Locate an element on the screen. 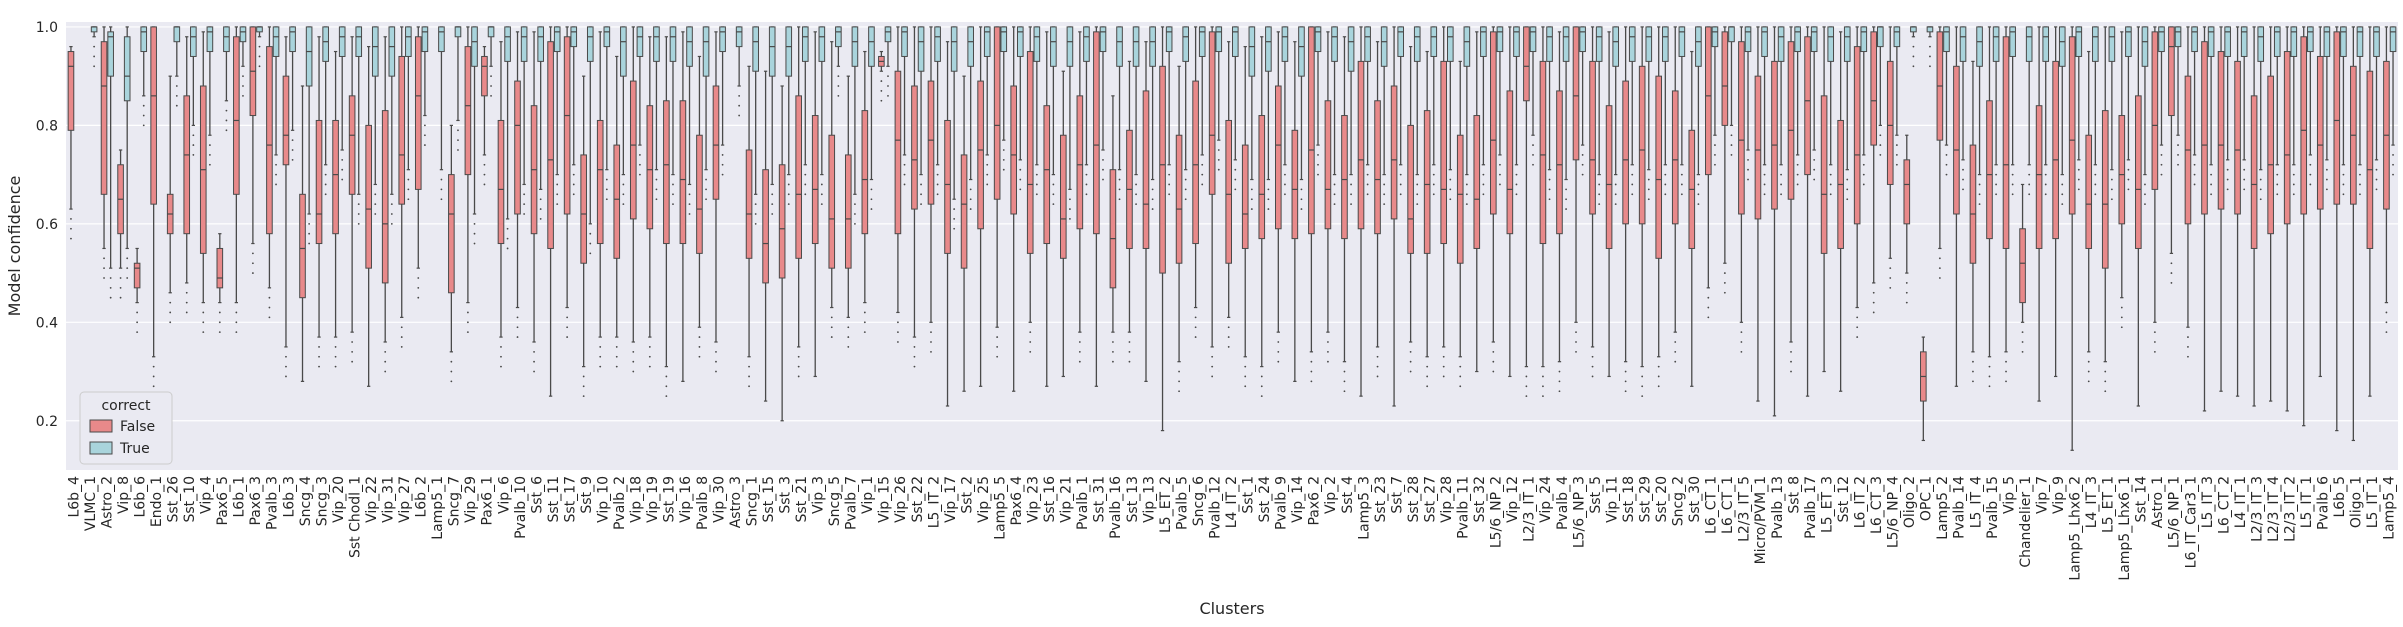 Image resolution: width=2403 pixels, height=627 pixels. x-tick-label: Vip_15 is located at coordinates (885, 499).